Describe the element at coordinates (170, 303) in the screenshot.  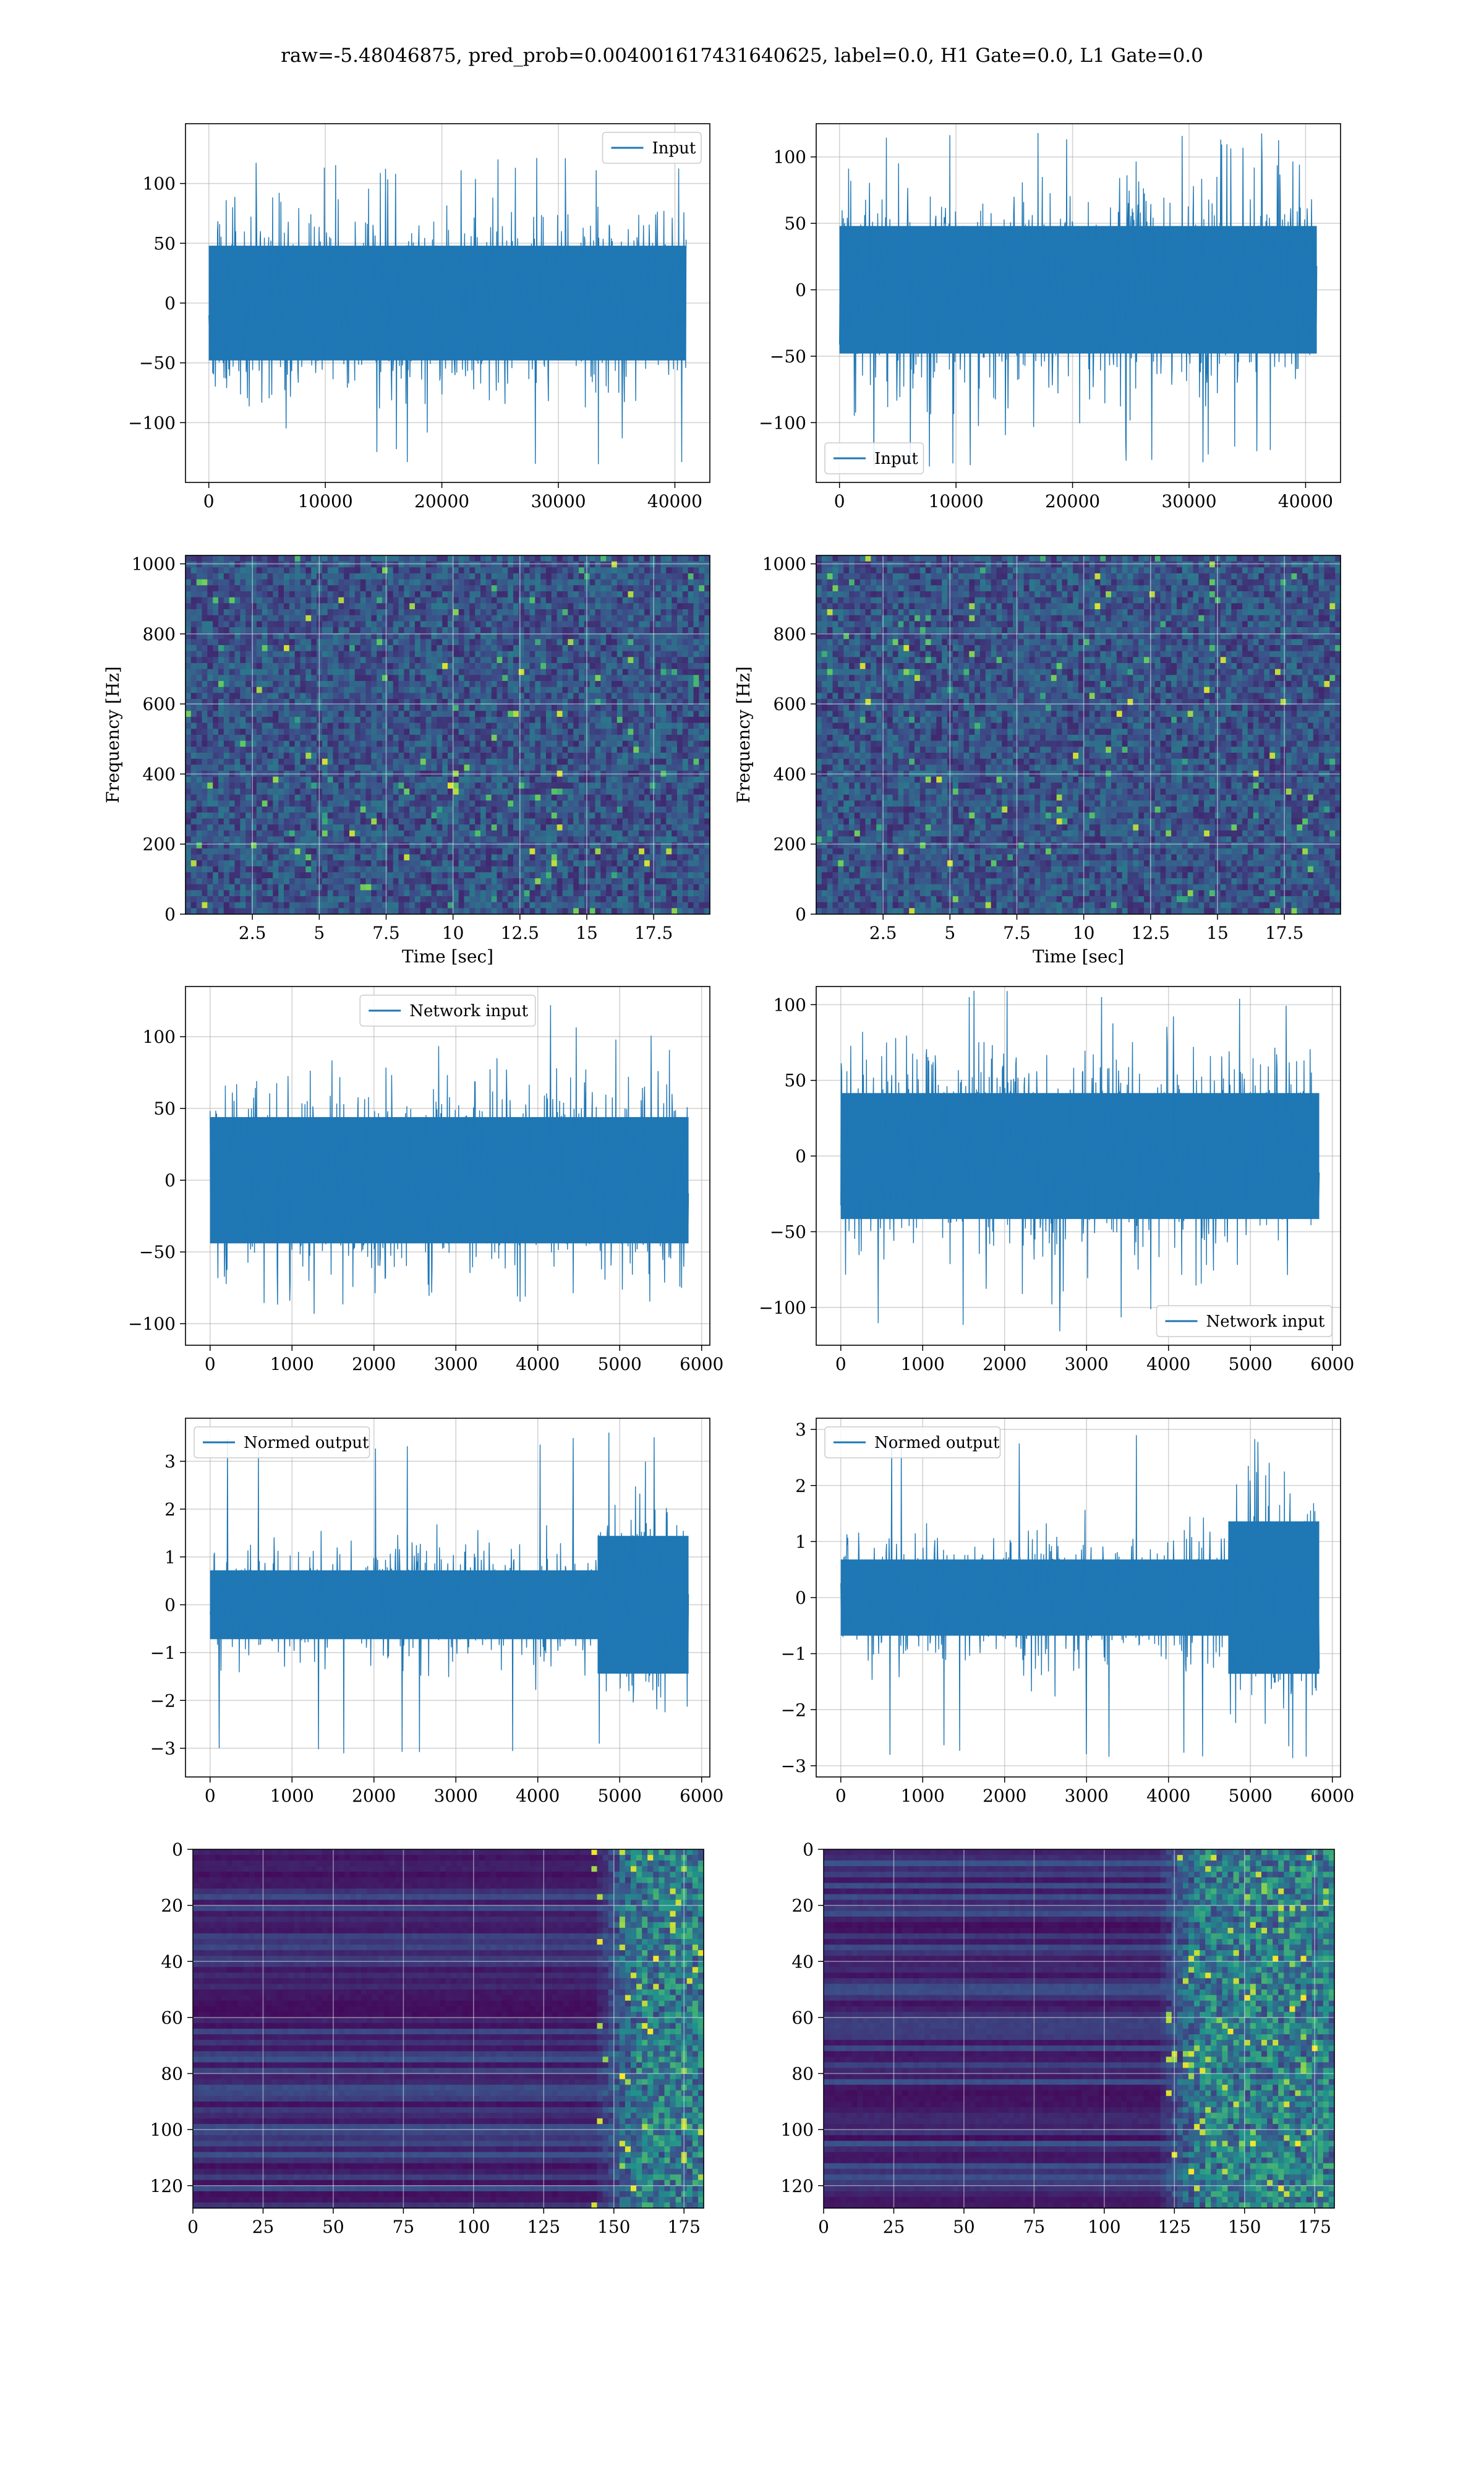
I see `y-tick-label: 0` at that location.